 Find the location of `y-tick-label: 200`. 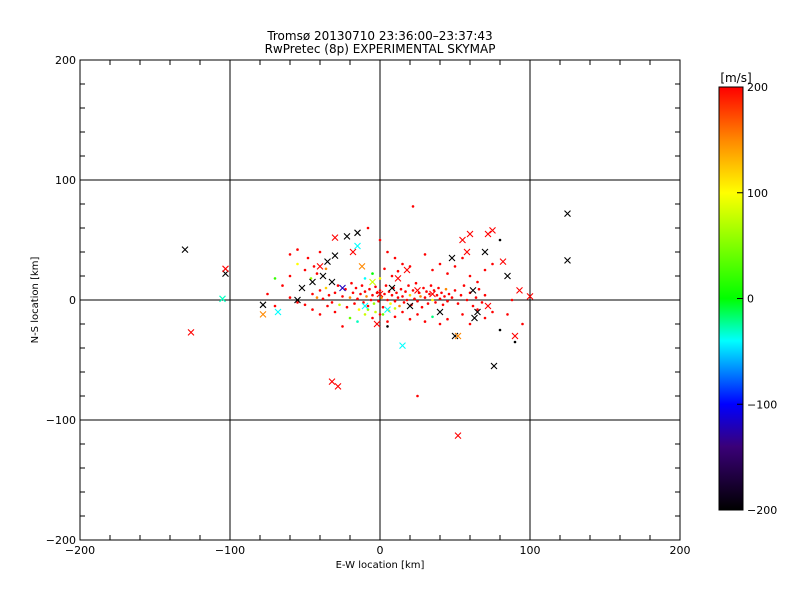

y-tick-label: 200 is located at coordinates (65, 60).